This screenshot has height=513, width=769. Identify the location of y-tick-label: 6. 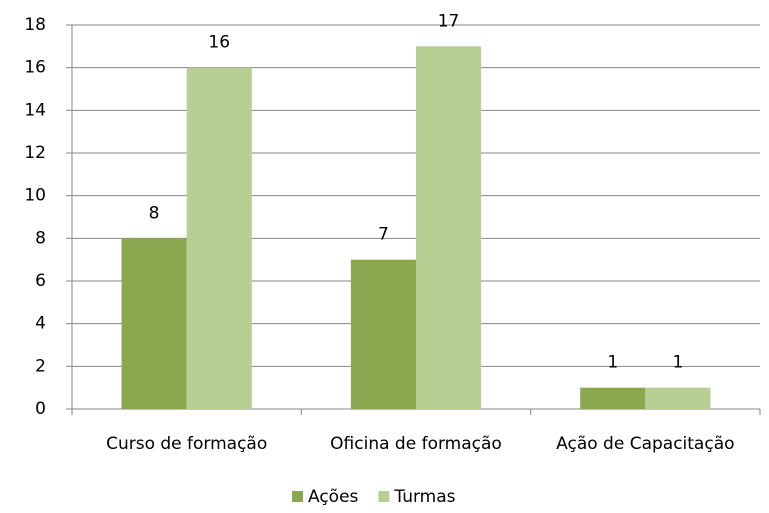
(40, 281).